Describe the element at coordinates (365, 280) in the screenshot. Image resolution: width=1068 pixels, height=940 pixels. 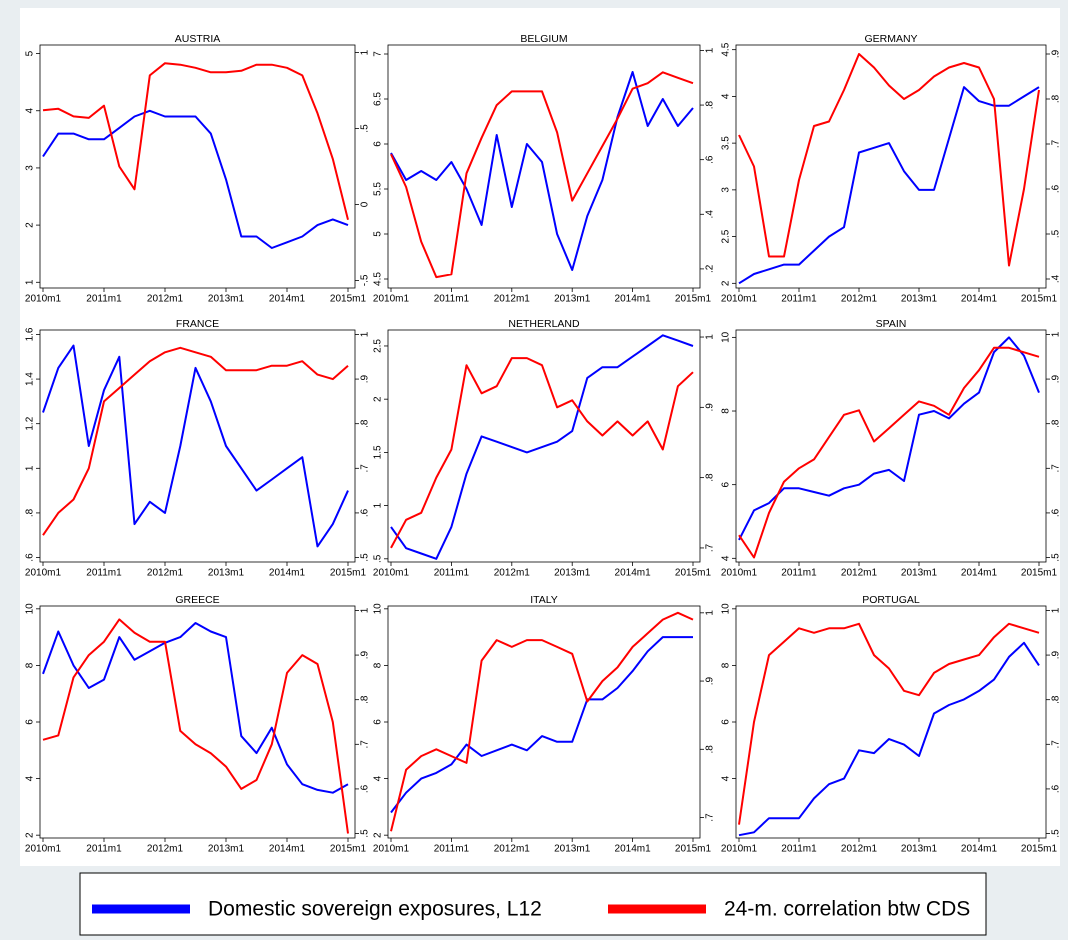
I see `y2-tick-label: -.5` at that location.